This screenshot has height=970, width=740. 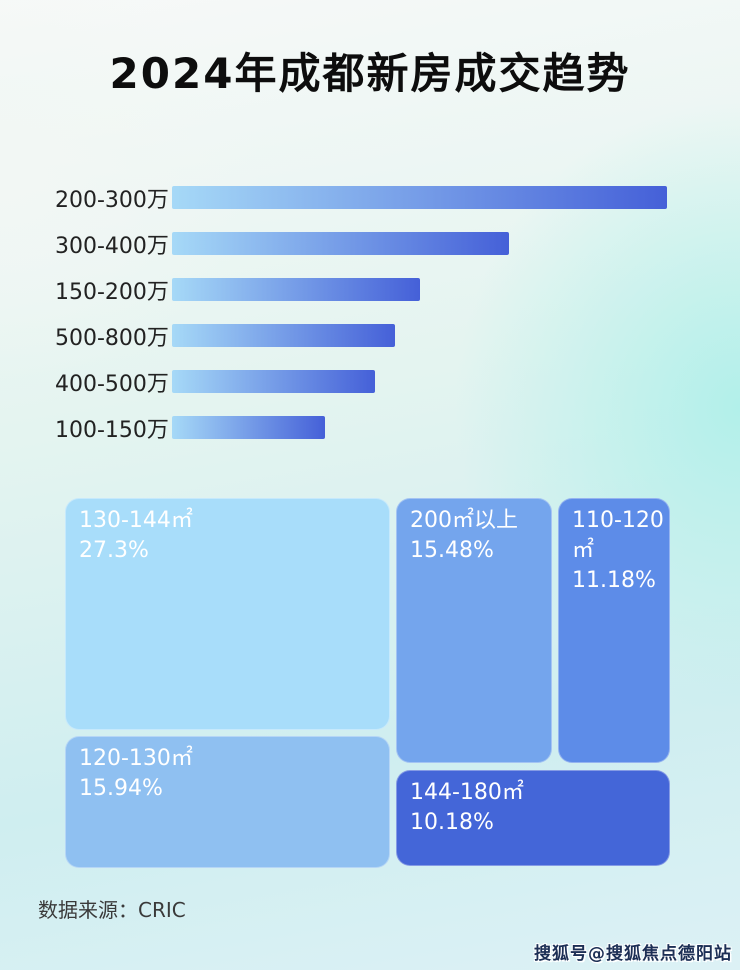 What do you see at coordinates (614, 630) in the screenshot?
I see `treemap-block-3: 110-120㎡ 11.18%` at bounding box center [614, 630].